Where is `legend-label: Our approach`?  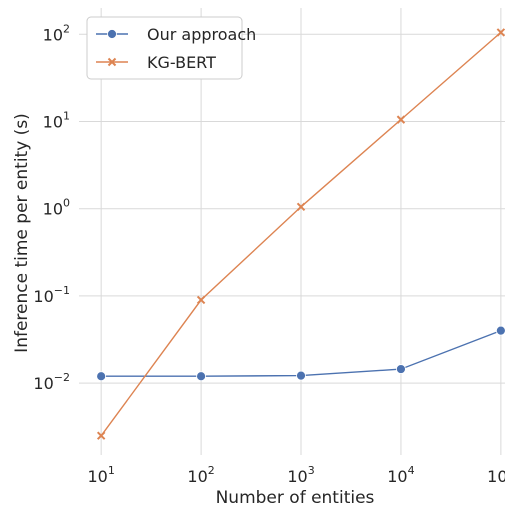 legend-label: Our approach is located at coordinates (201, 34).